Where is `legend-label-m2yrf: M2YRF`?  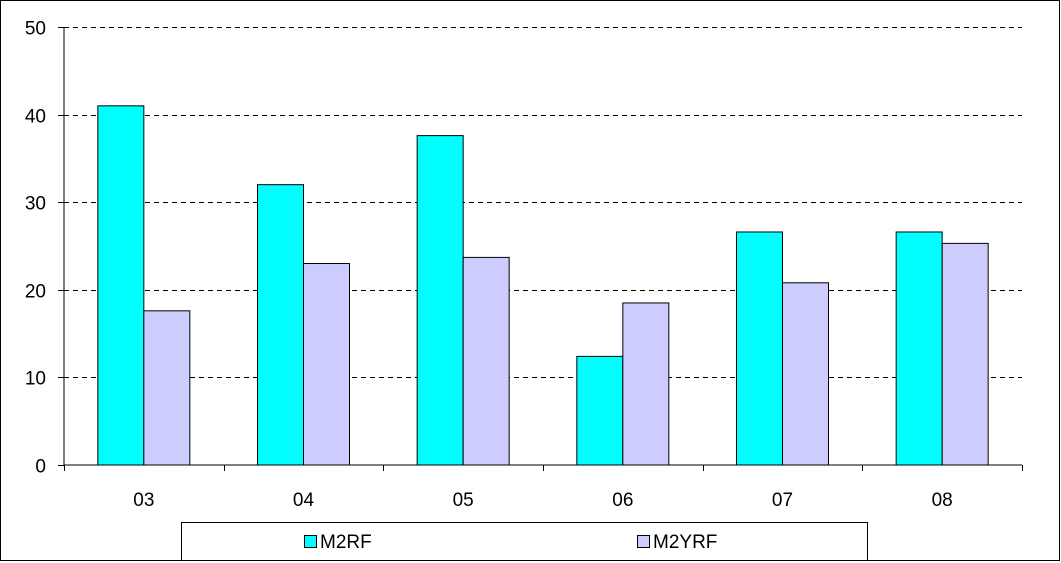 legend-label-m2yrf: M2YRF is located at coordinates (685, 542).